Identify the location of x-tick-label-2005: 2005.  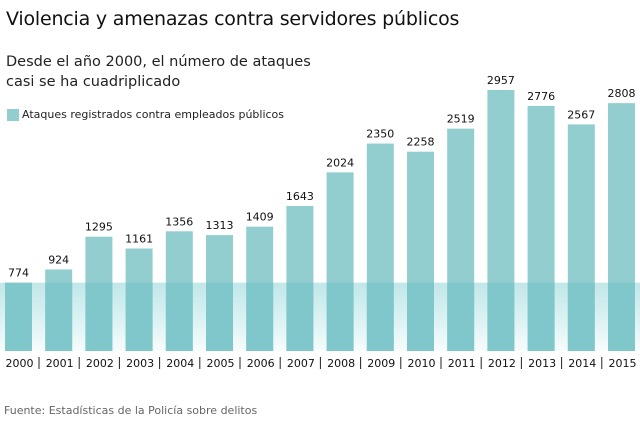
(221, 363).